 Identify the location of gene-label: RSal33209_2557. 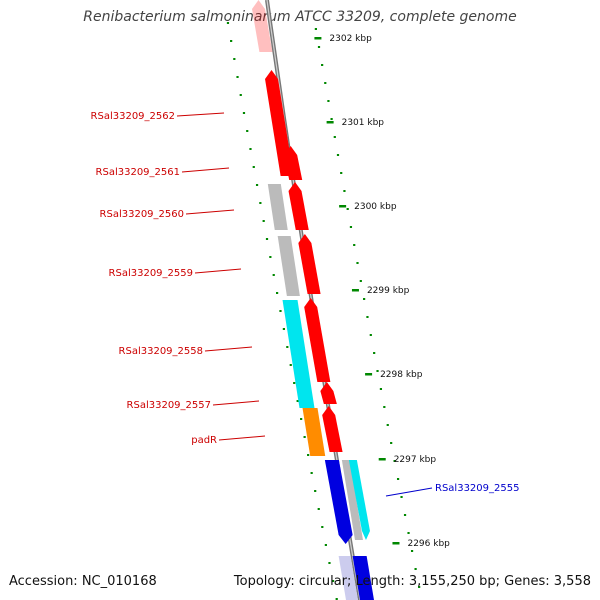
(169, 405).